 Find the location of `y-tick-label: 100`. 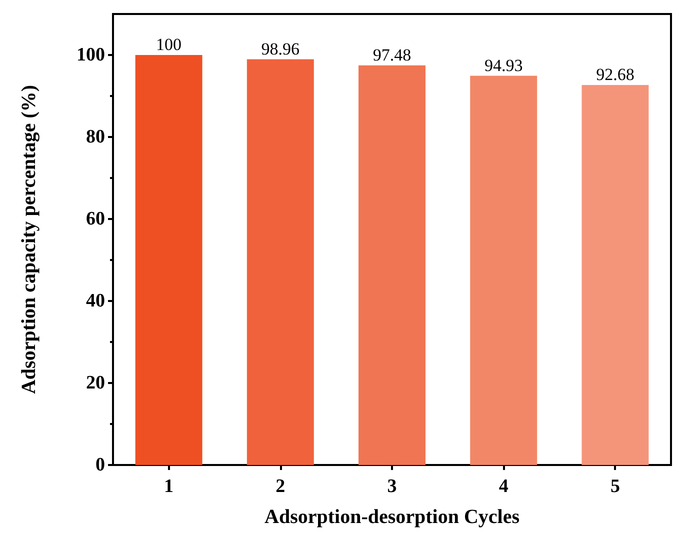

y-tick-label: 100 is located at coordinates (90, 55).